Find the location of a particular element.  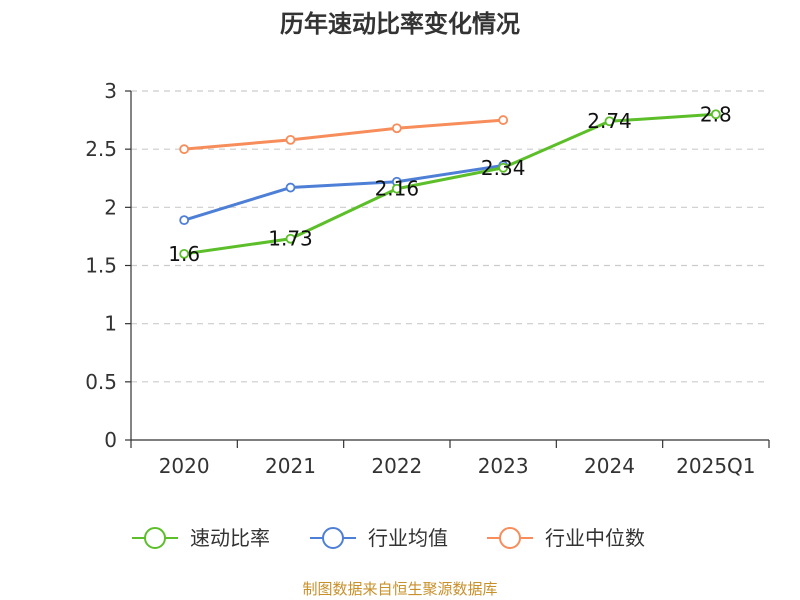

x-tick-label: 2020 is located at coordinates (184, 466).